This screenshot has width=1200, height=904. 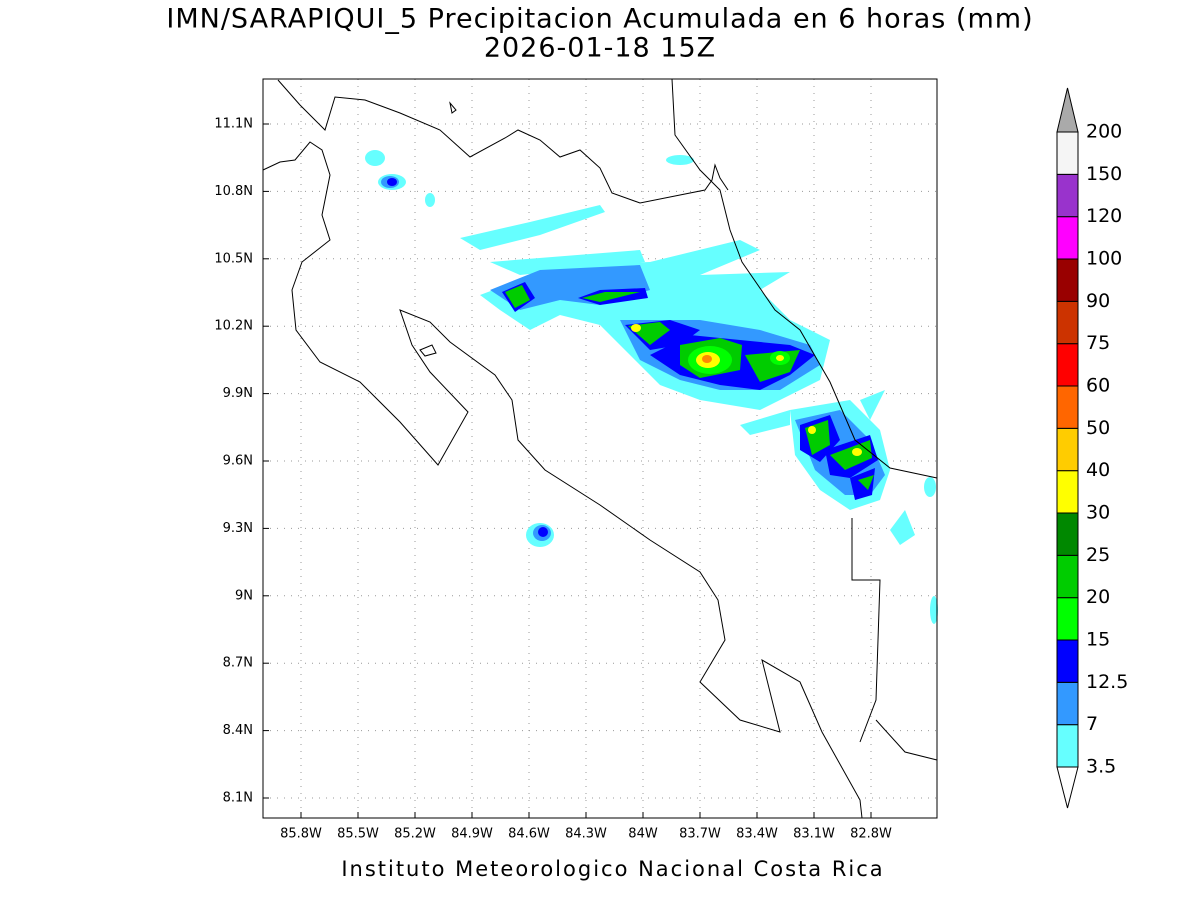 I want to click on lat-label: 11.1N, so click(x=233, y=124).